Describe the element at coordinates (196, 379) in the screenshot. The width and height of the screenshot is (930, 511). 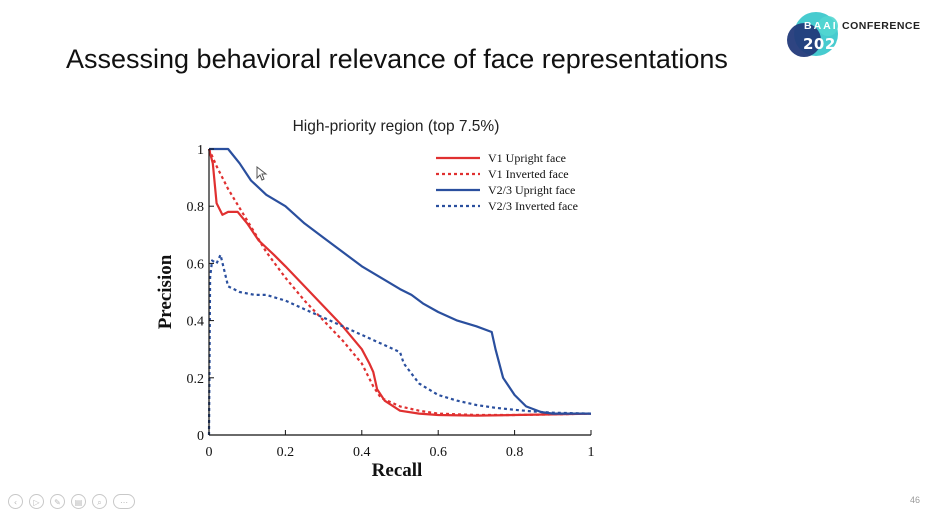
I see `y-tick-label: 0.2` at that location.